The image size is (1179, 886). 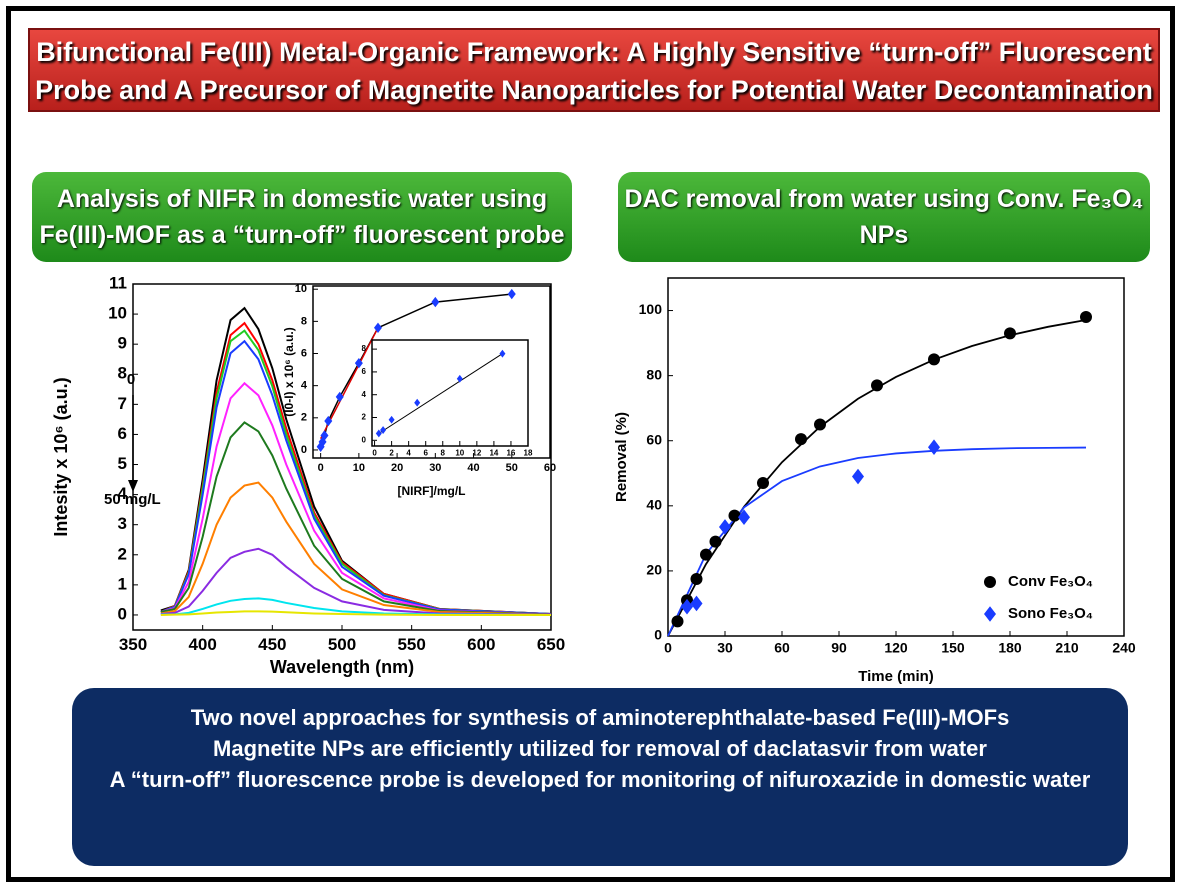 What do you see at coordinates (301, 289) in the screenshot?
I see `y-tick-label: 10` at bounding box center [301, 289].